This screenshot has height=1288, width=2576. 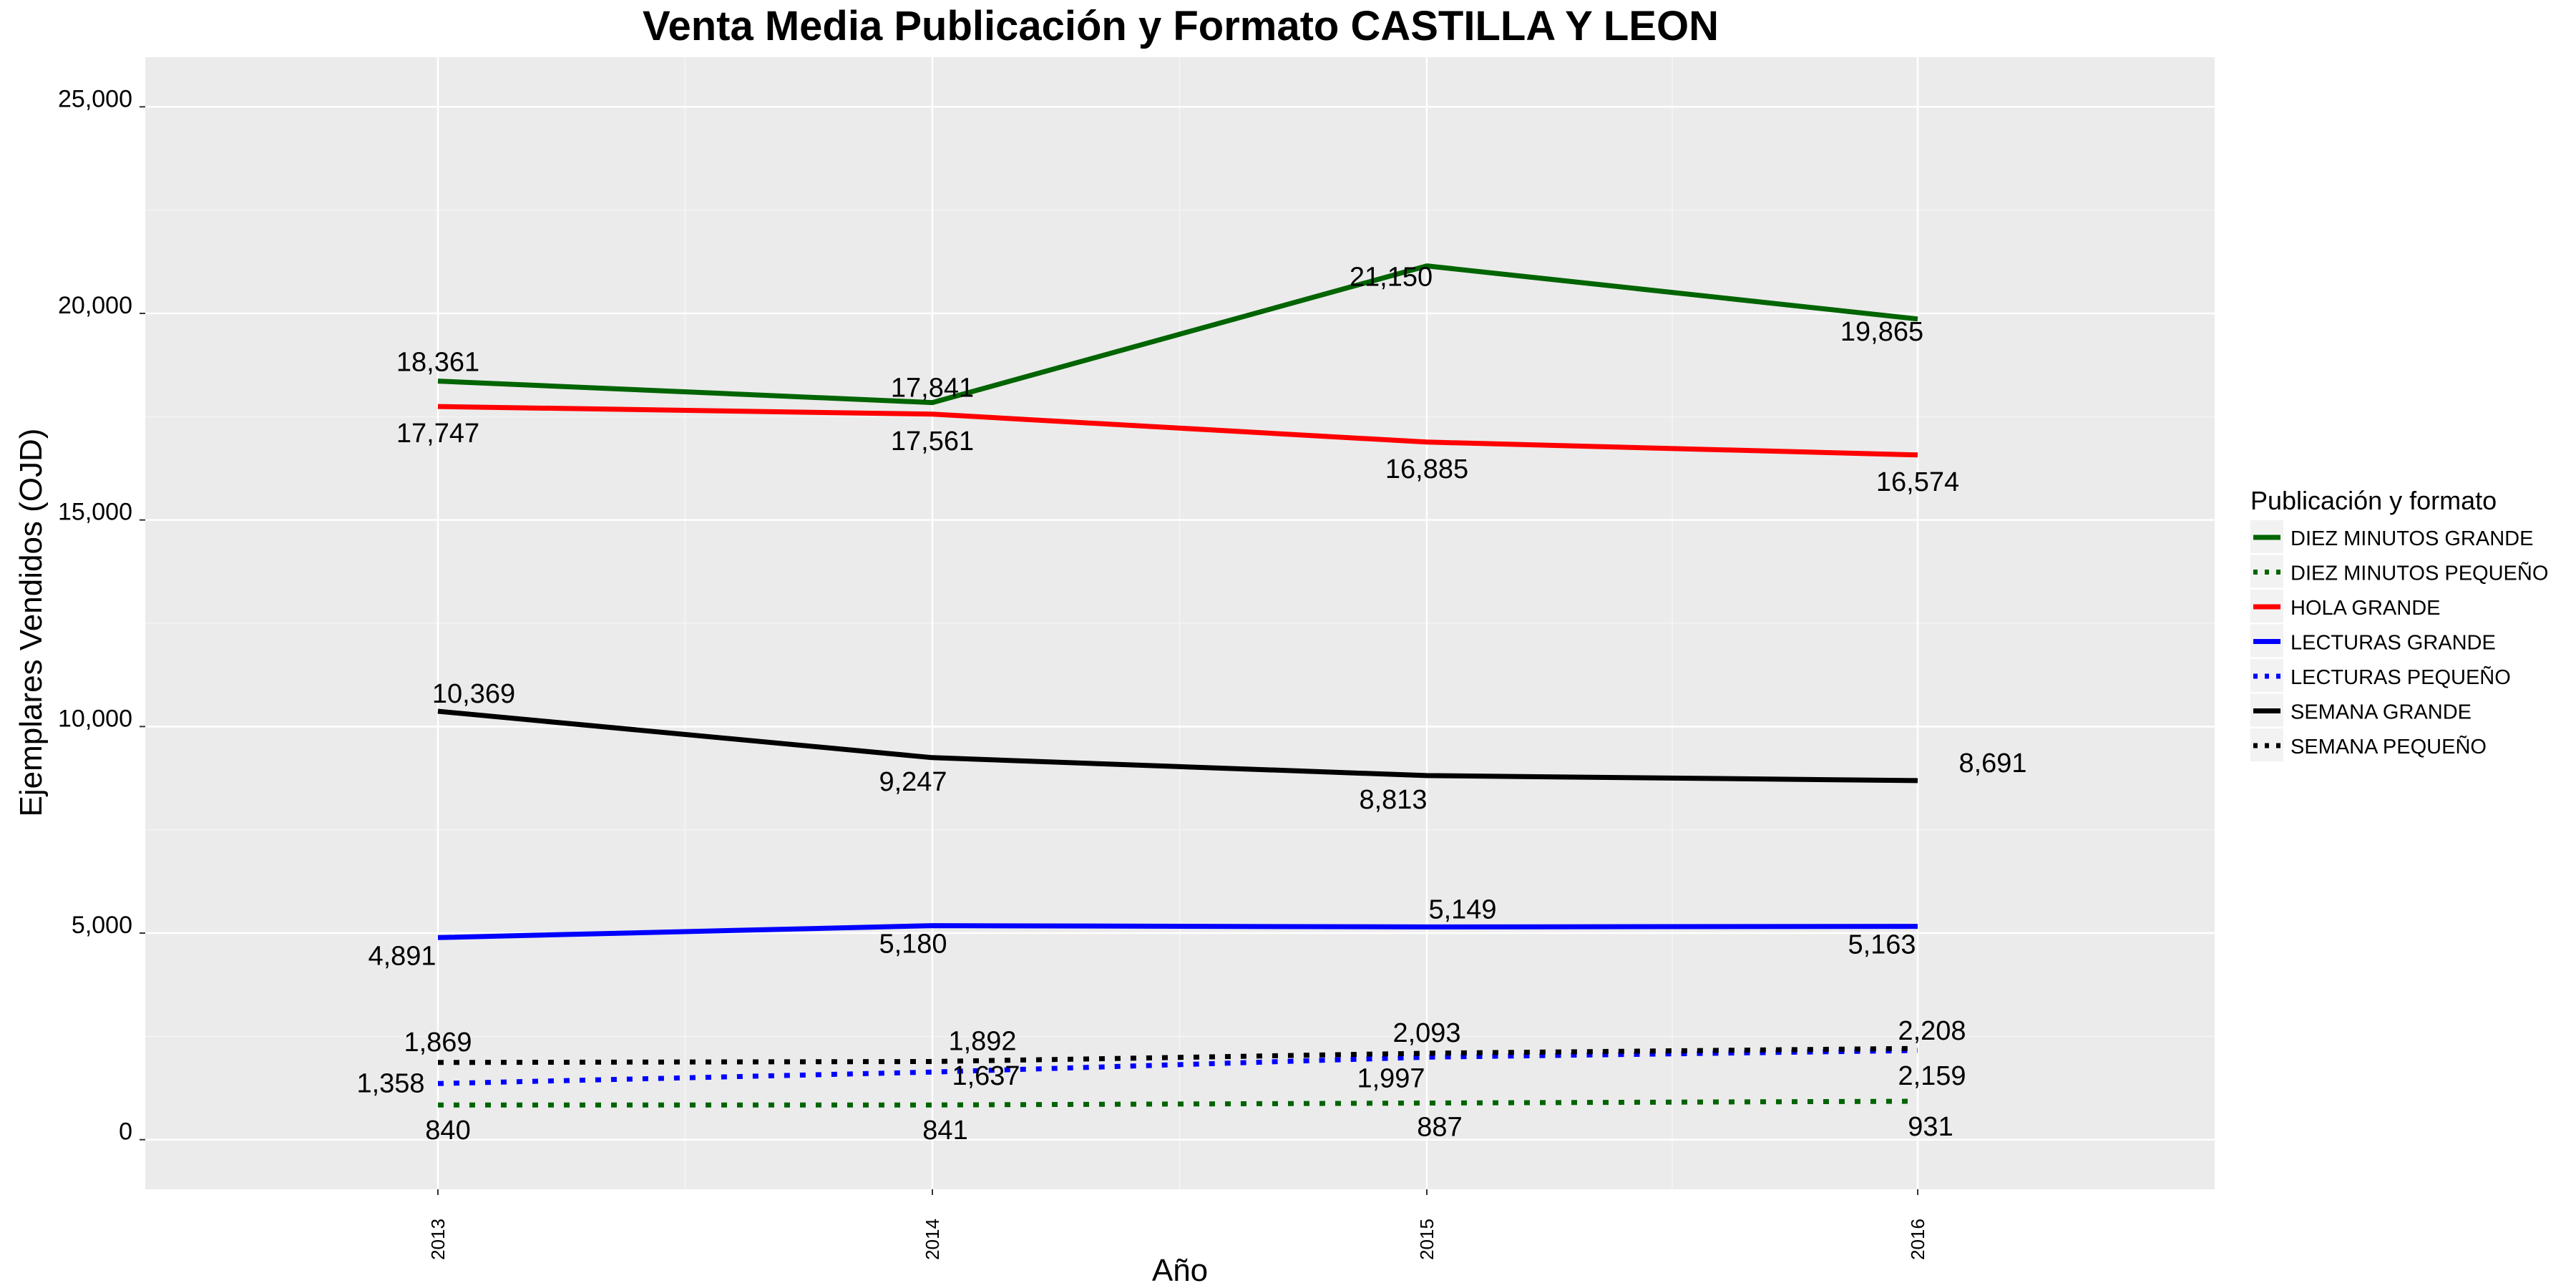 What do you see at coordinates (402, 956) in the screenshot?
I see `data-label: 4,891` at bounding box center [402, 956].